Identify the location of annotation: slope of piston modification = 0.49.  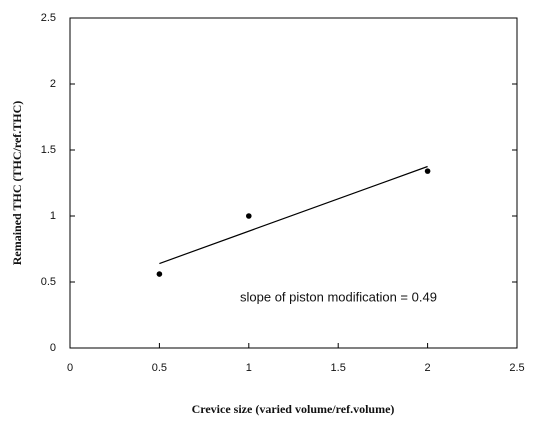
(338, 296).